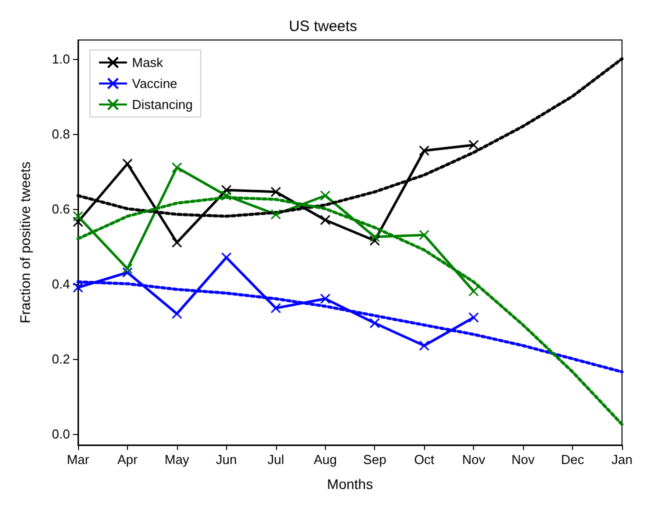  Describe the element at coordinates (61, 284) in the screenshot. I see `y-tick-label: 0.4` at that location.